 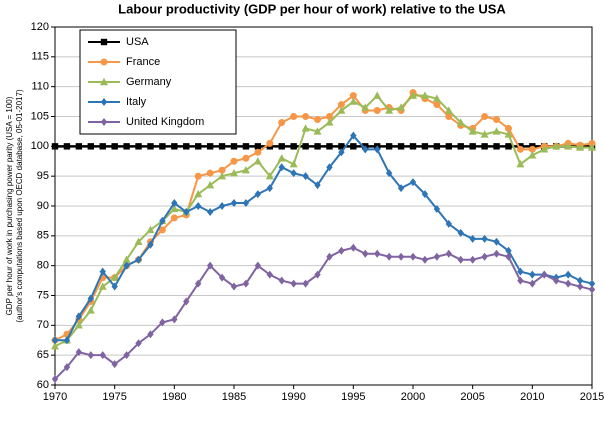 I want to click on x-tick-label: 1985, so click(x=234, y=397).